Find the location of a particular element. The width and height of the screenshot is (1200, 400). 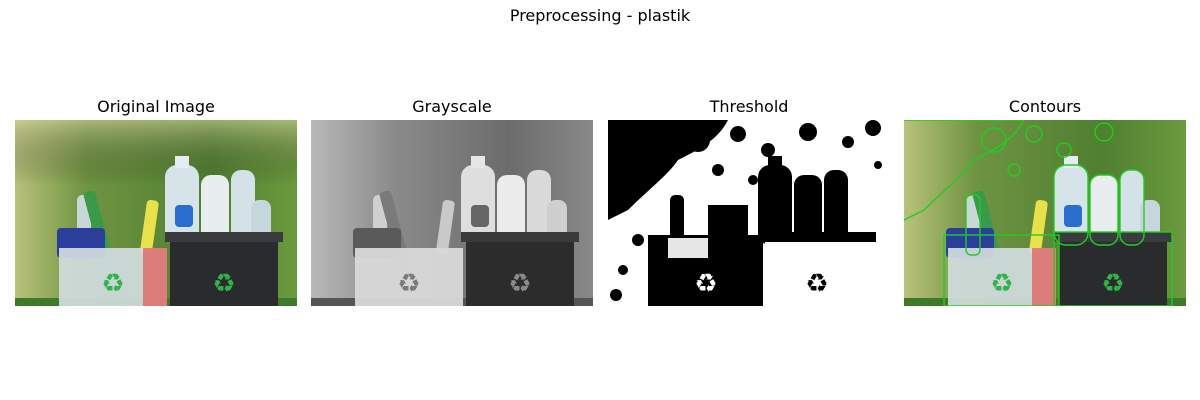

figure-title: Preprocessing - plastik is located at coordinates (600, 15).